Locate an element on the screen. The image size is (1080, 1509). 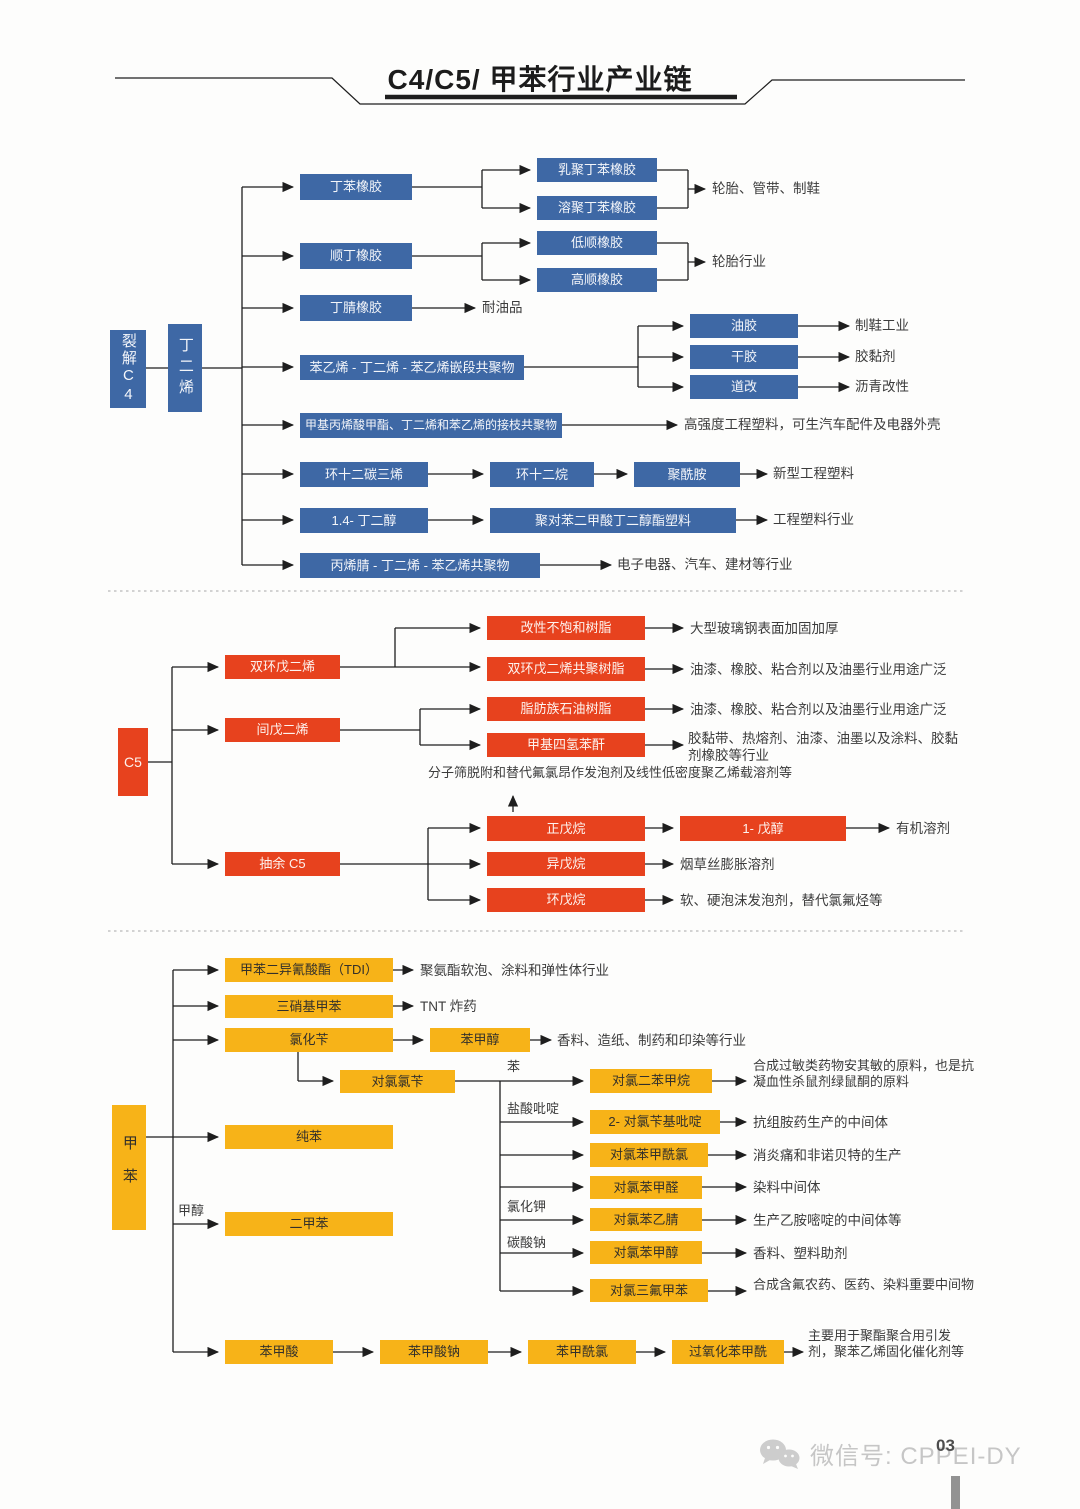
node-benzyl-alcohol: 苯甲醇 is located at coordinates (480, 1040).